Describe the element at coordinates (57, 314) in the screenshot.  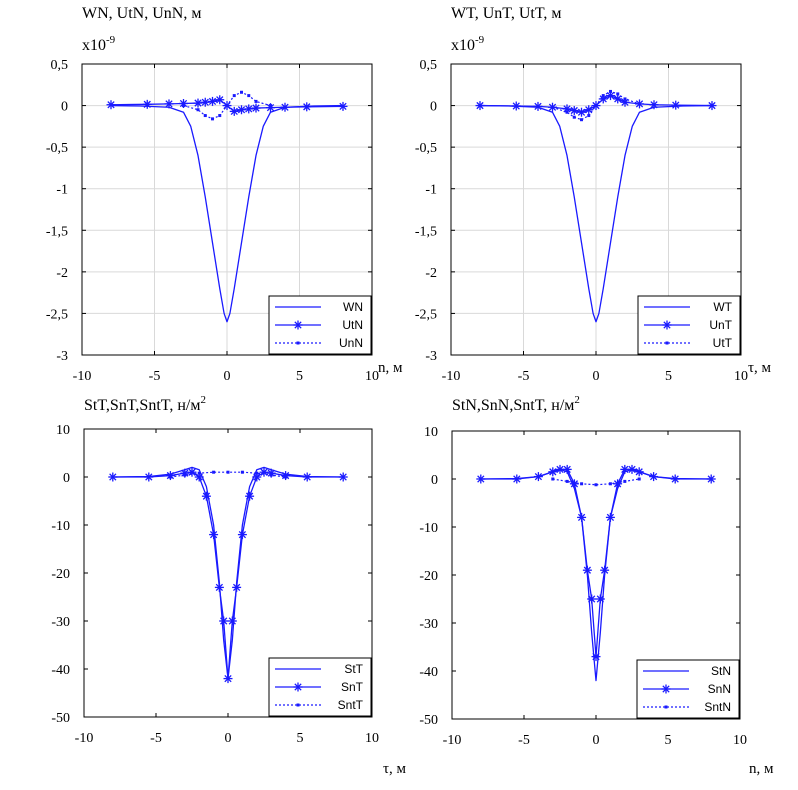
I see `y-tick-label: -2,5` at that location.